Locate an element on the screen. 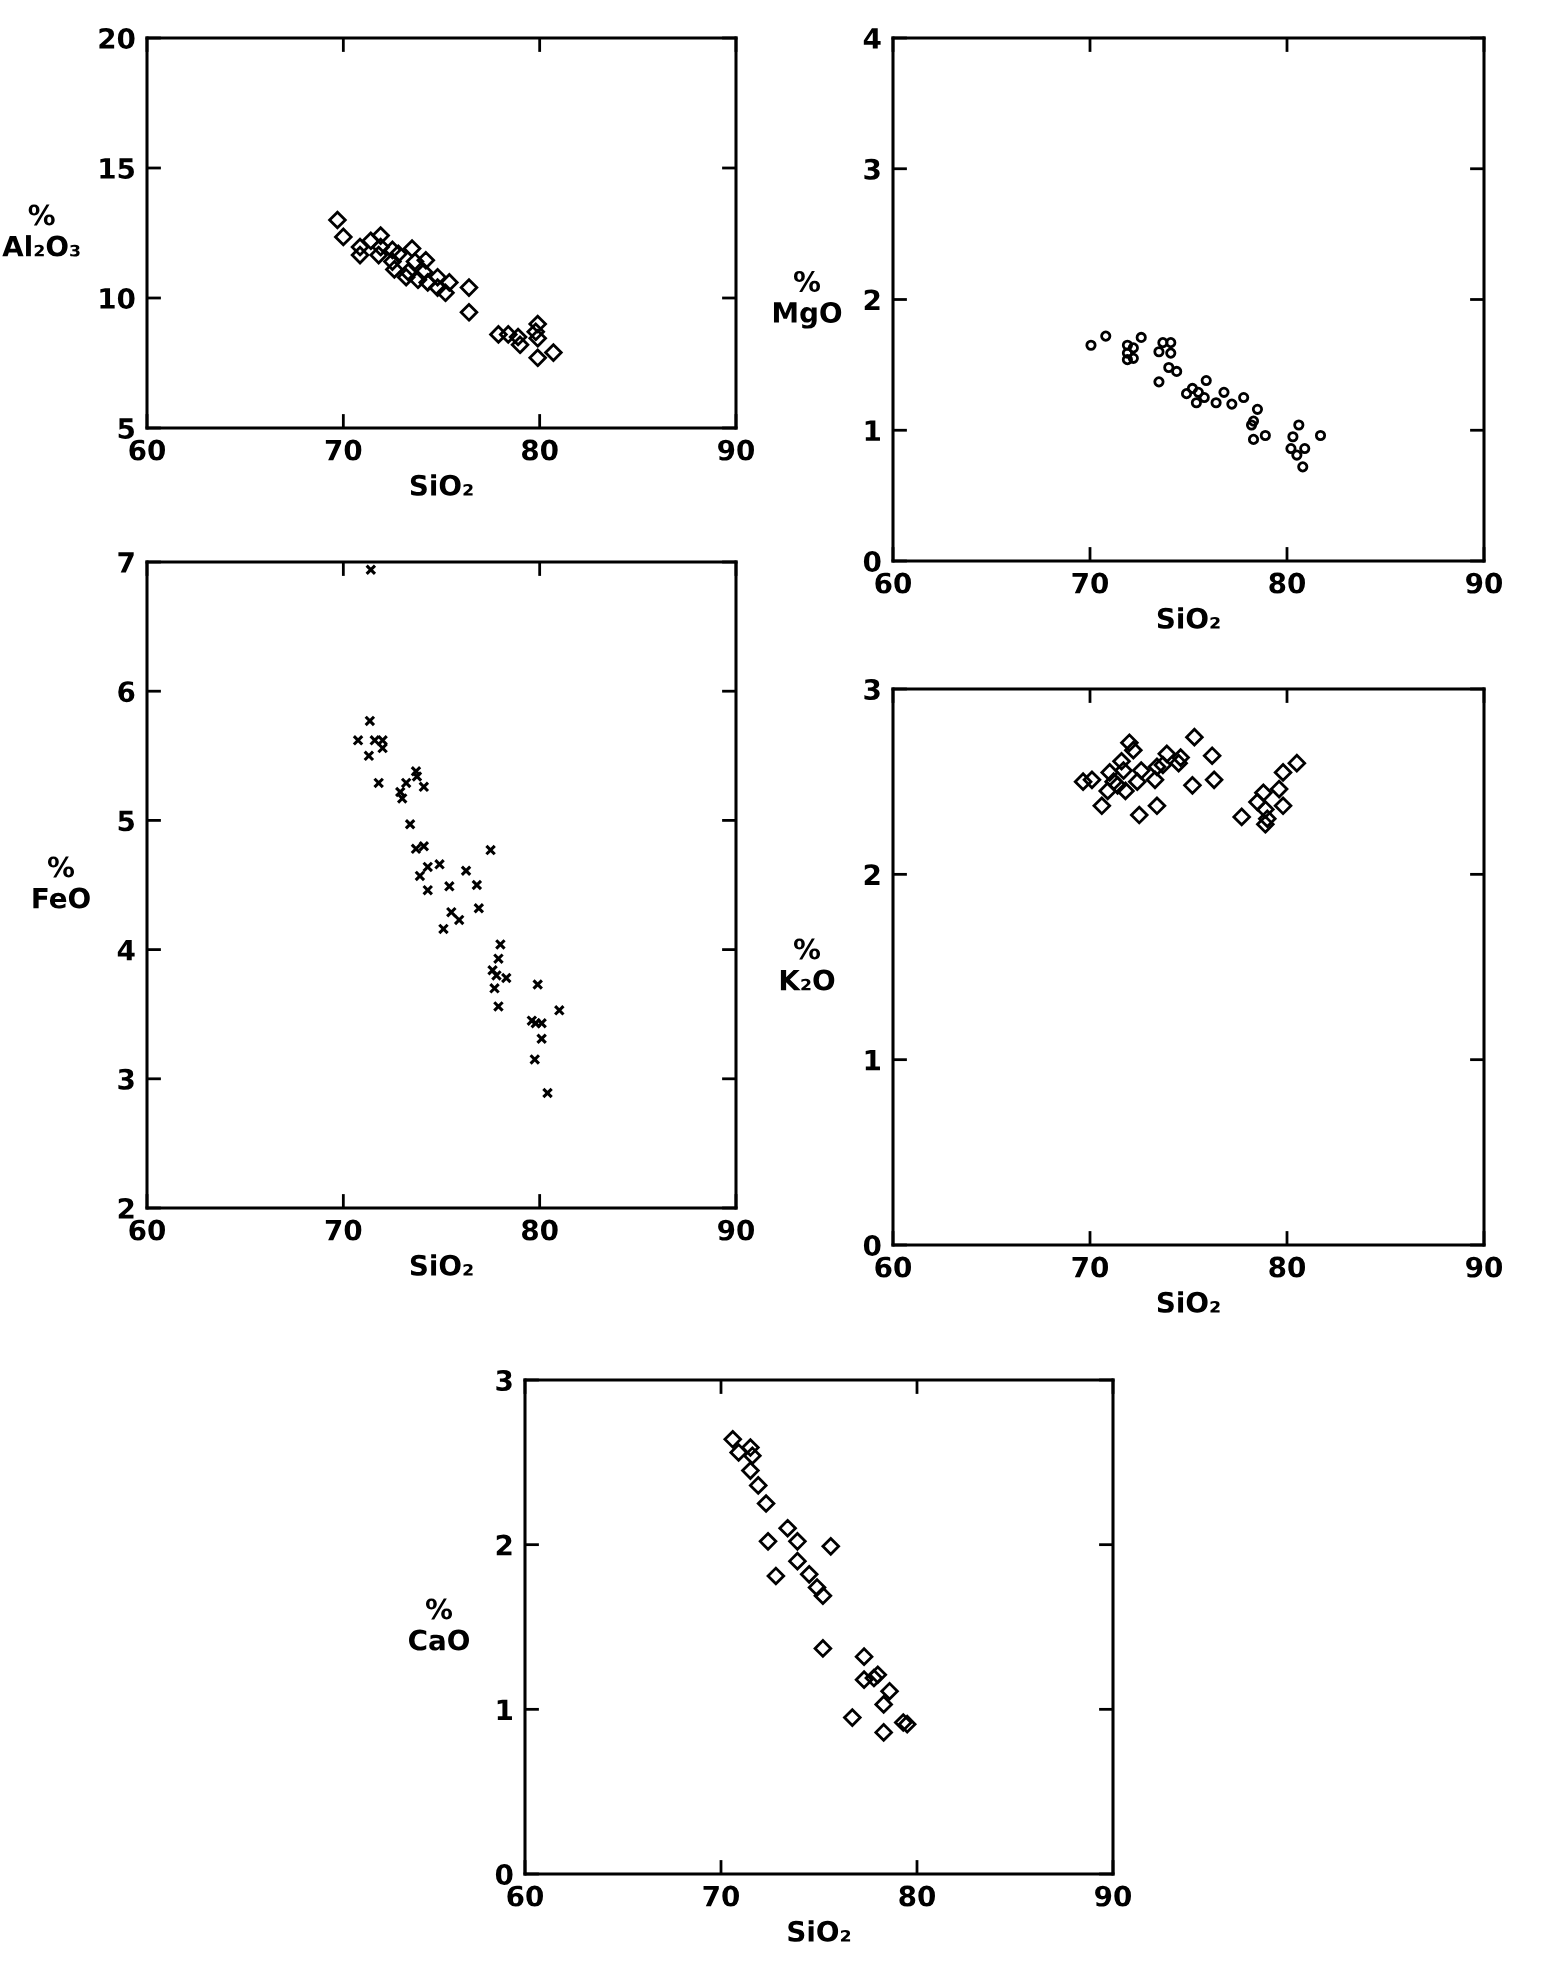 The image size is (1550, 1972). y-axis-title: % FeO is located at coordinates (61, 882).